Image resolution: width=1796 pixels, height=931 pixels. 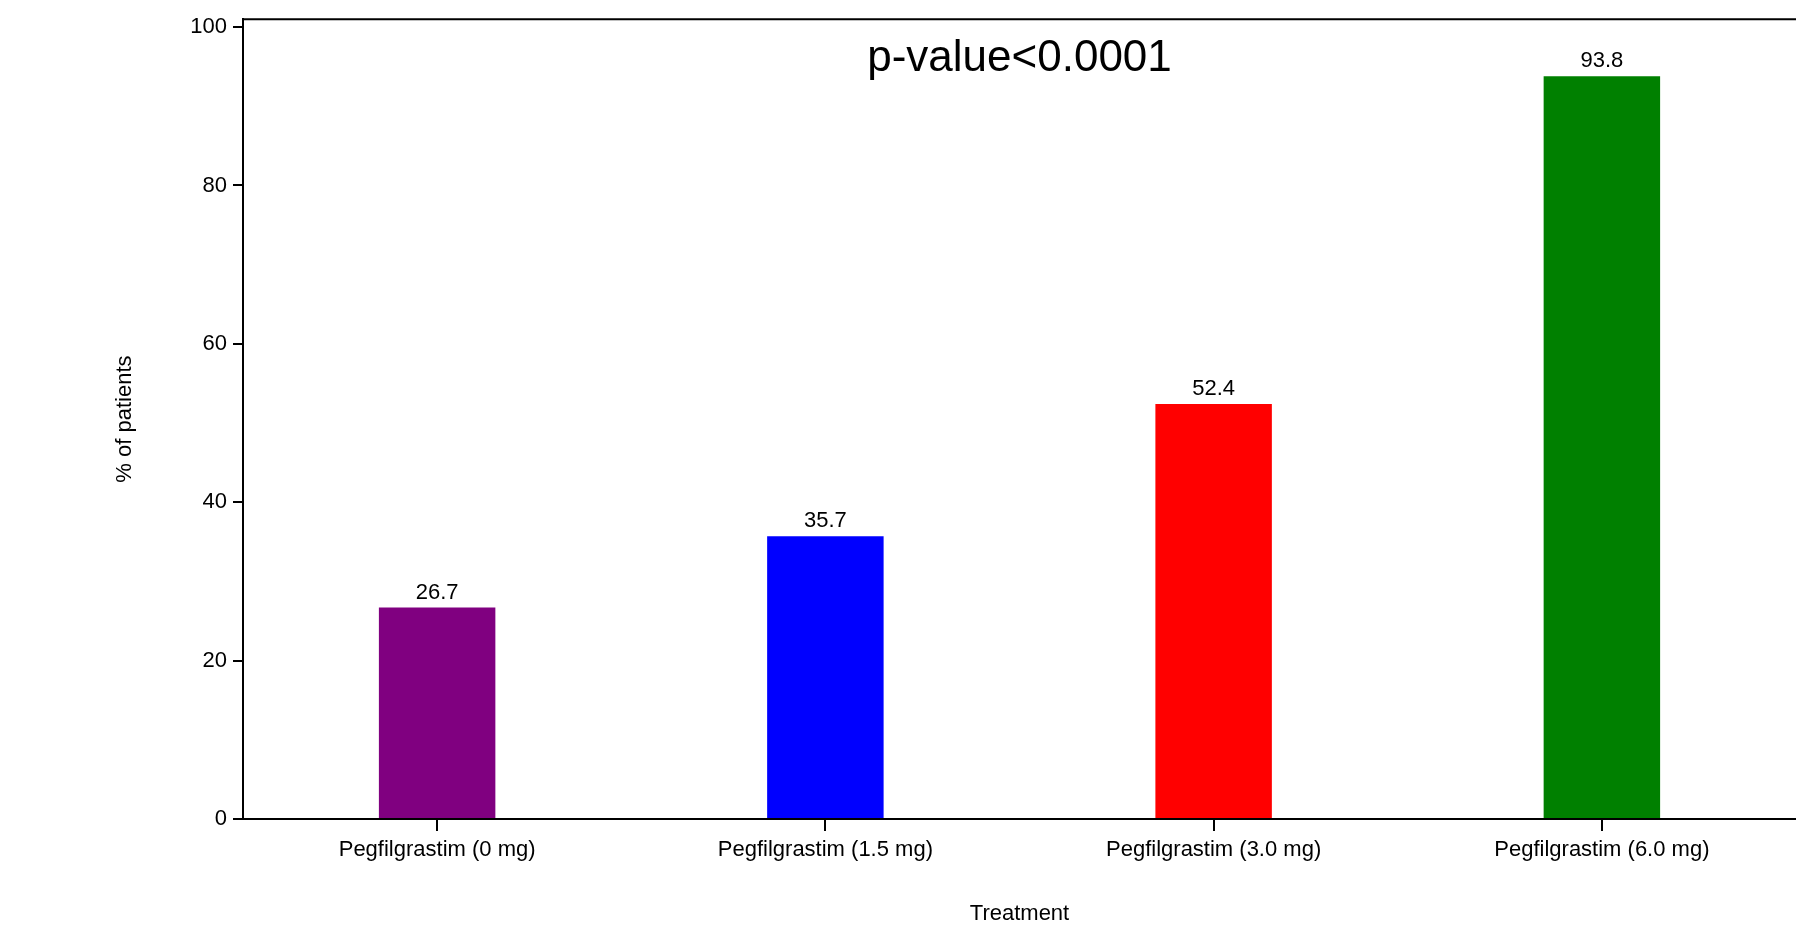 I want to click on data-label: 93.8, so click(x=1602, y=60).